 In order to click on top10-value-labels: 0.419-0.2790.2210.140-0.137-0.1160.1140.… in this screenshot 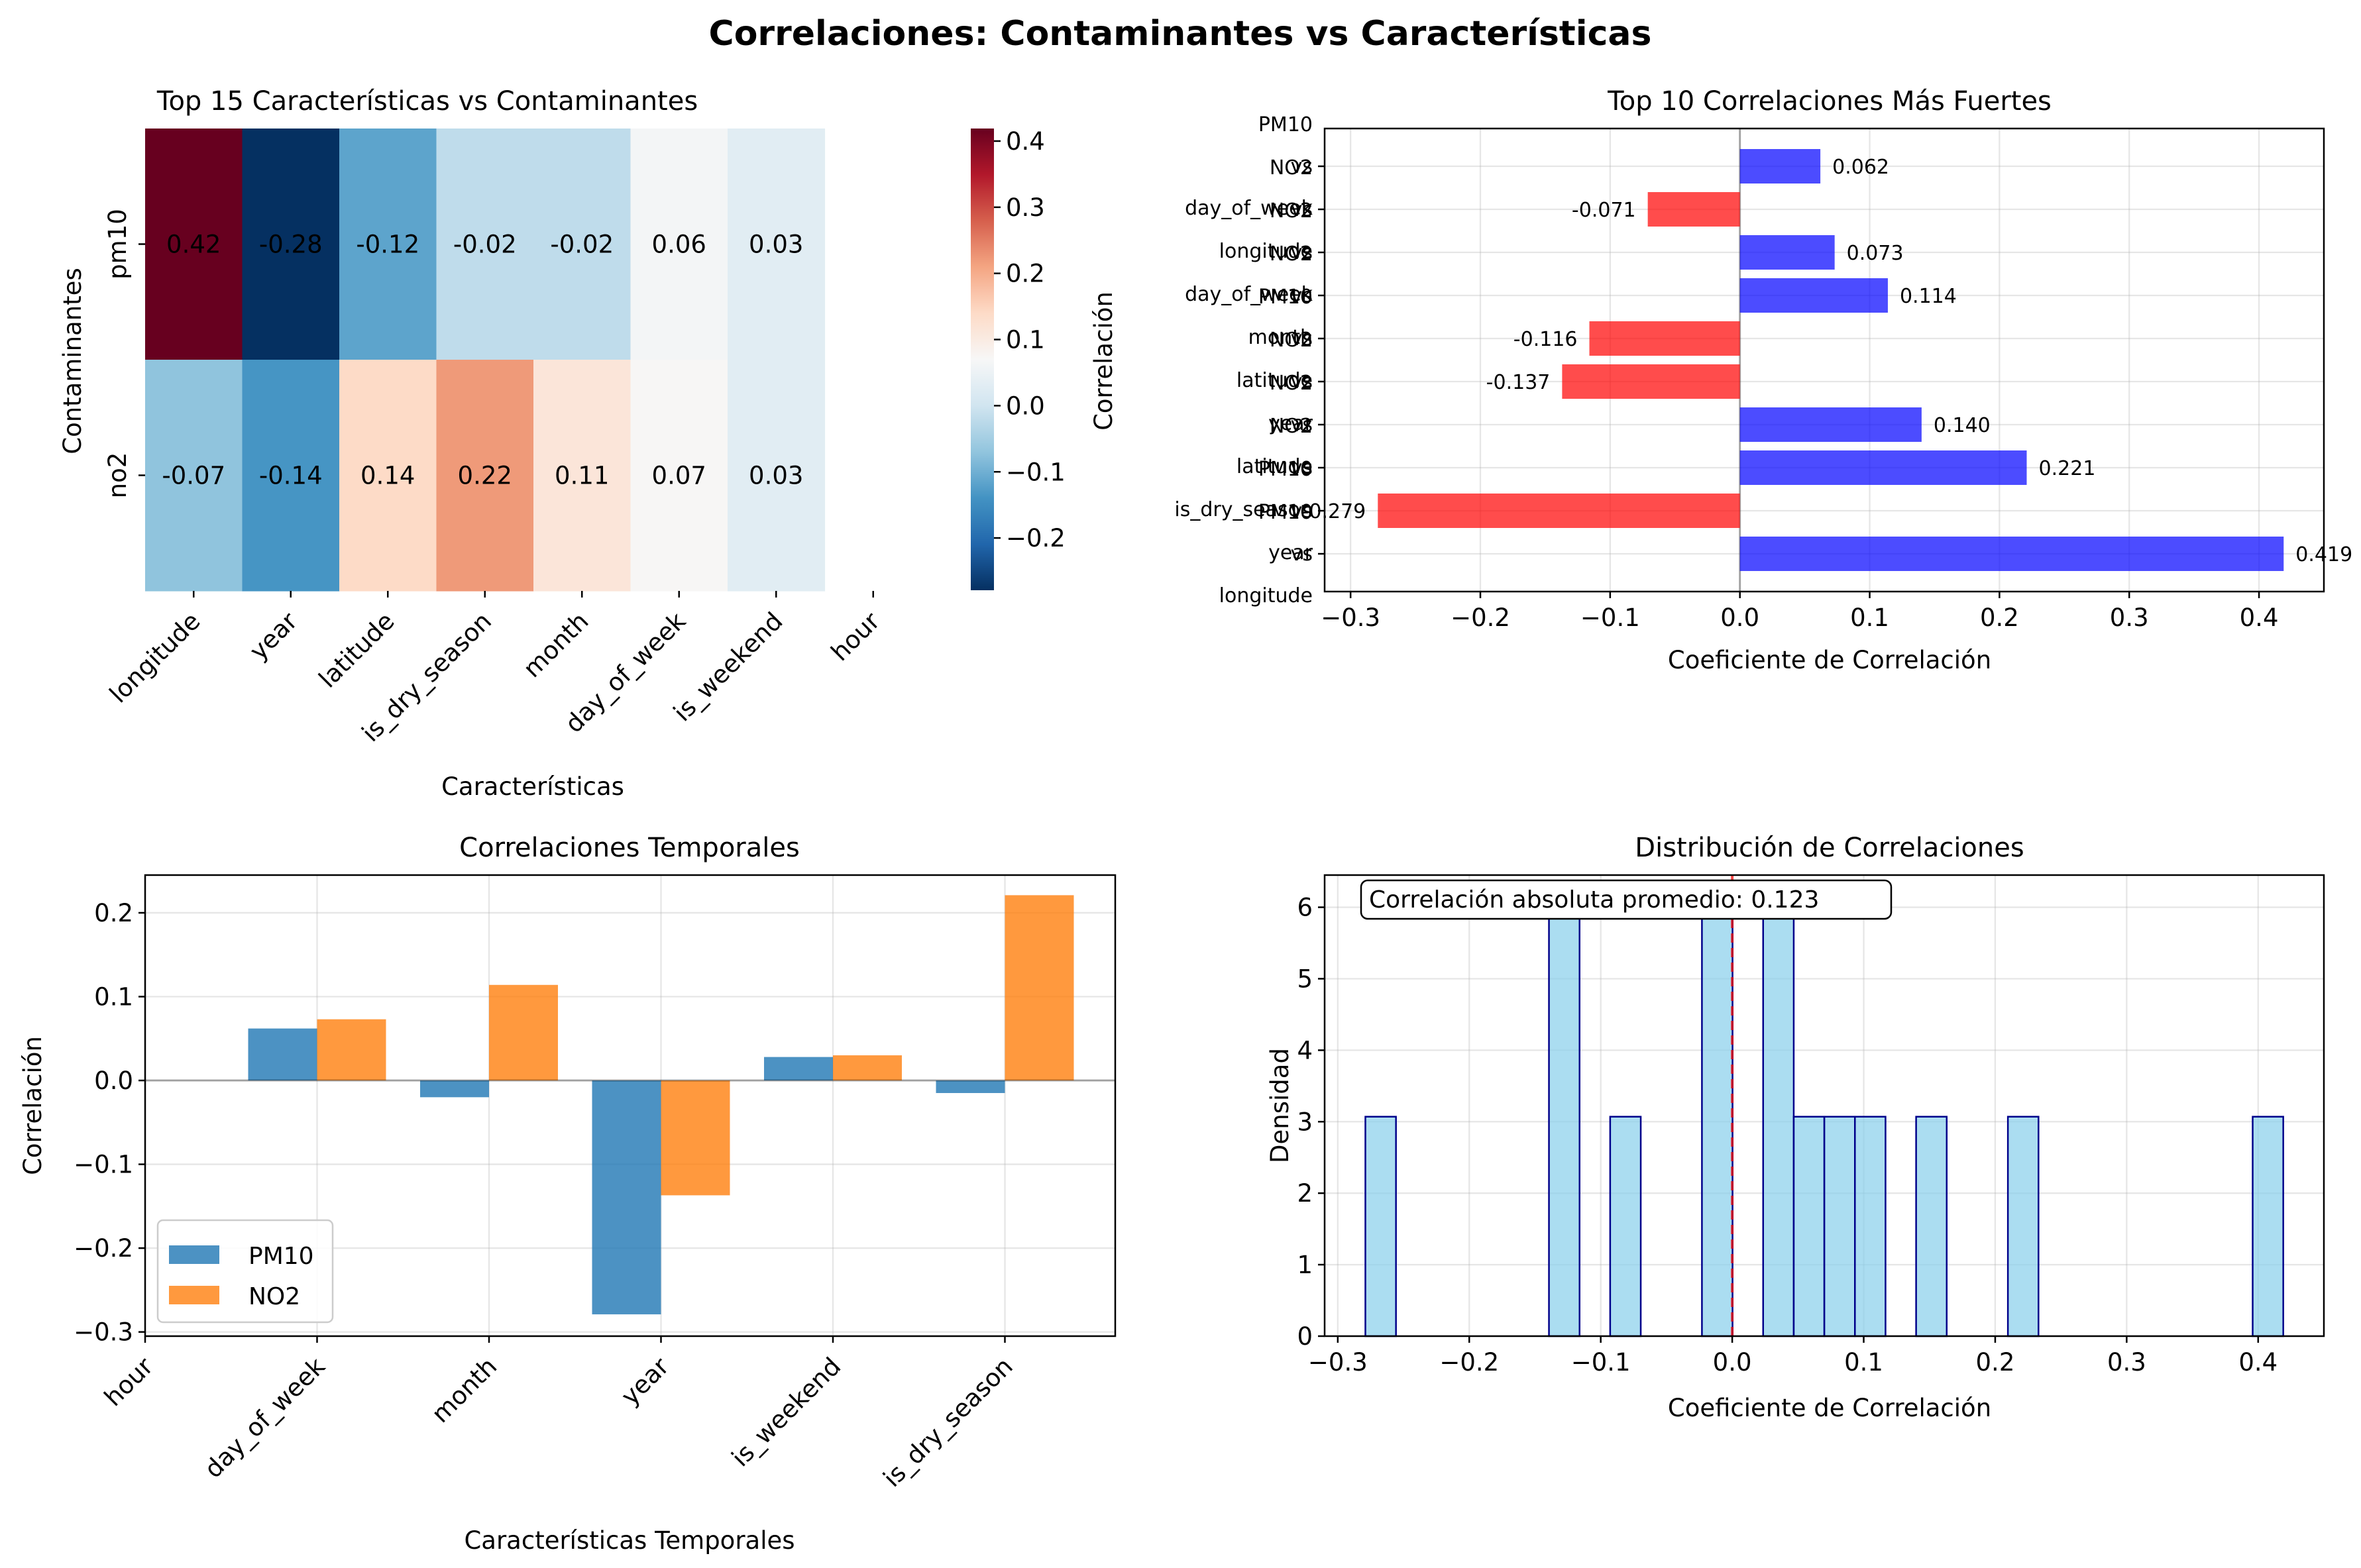, I will do `click(1827, 361)`.